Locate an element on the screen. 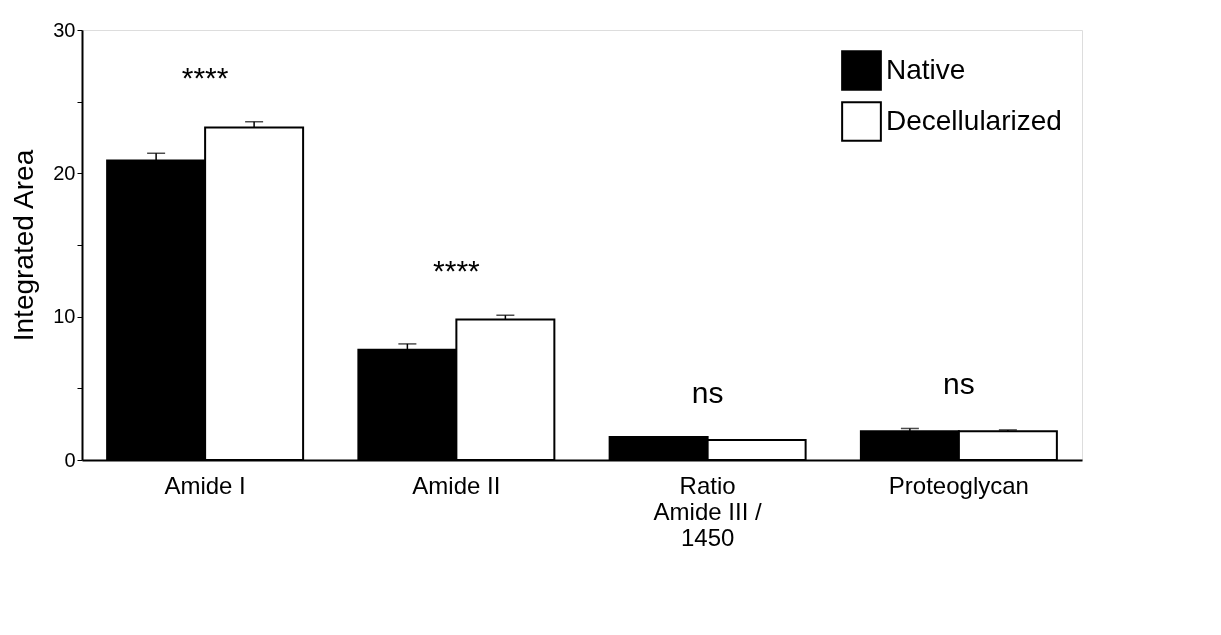 Image resolution: width=1221 pixels, height=635 pixels. x-tick-label: Proteoglycan is located at coordinates (958, 485).